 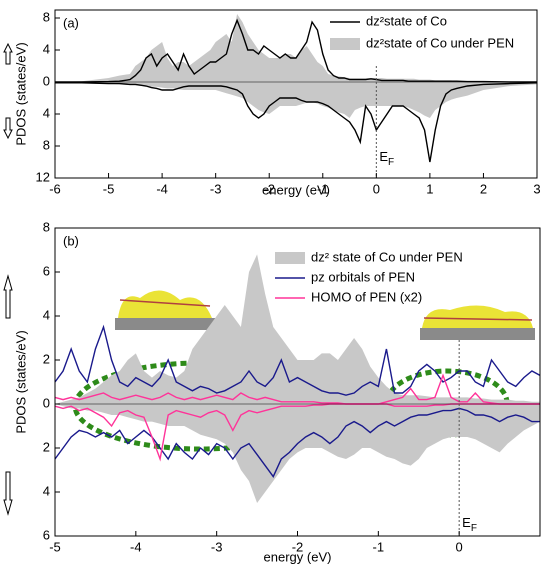 I want to click on spin-arrows, so click(x=8, y=279).